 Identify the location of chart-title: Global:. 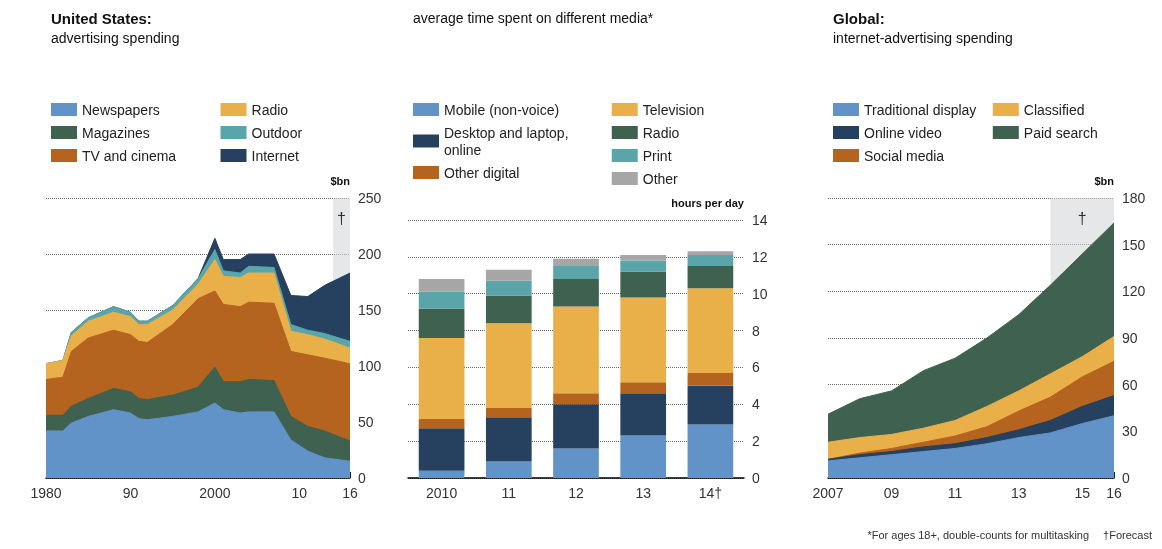
(859, 18).